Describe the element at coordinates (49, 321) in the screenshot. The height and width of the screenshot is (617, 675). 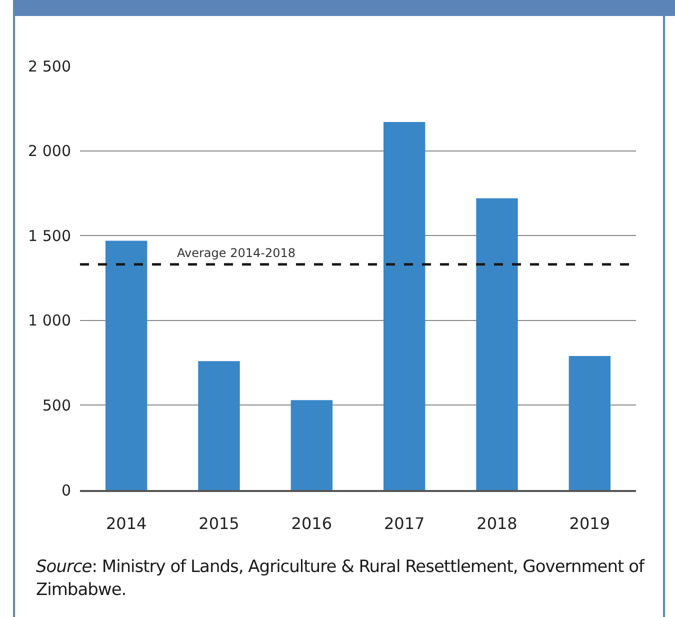
I see `y-tick-label: 1 000` at that location.